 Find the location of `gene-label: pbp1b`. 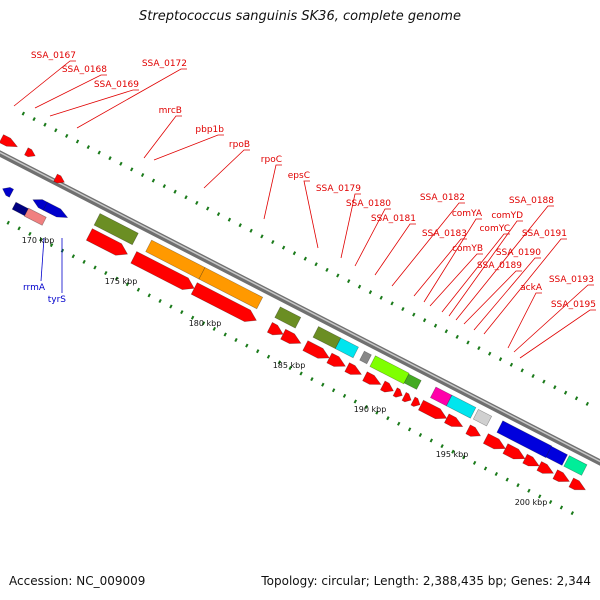

gene-label: pbp1b is located at coordinates (209, 130).